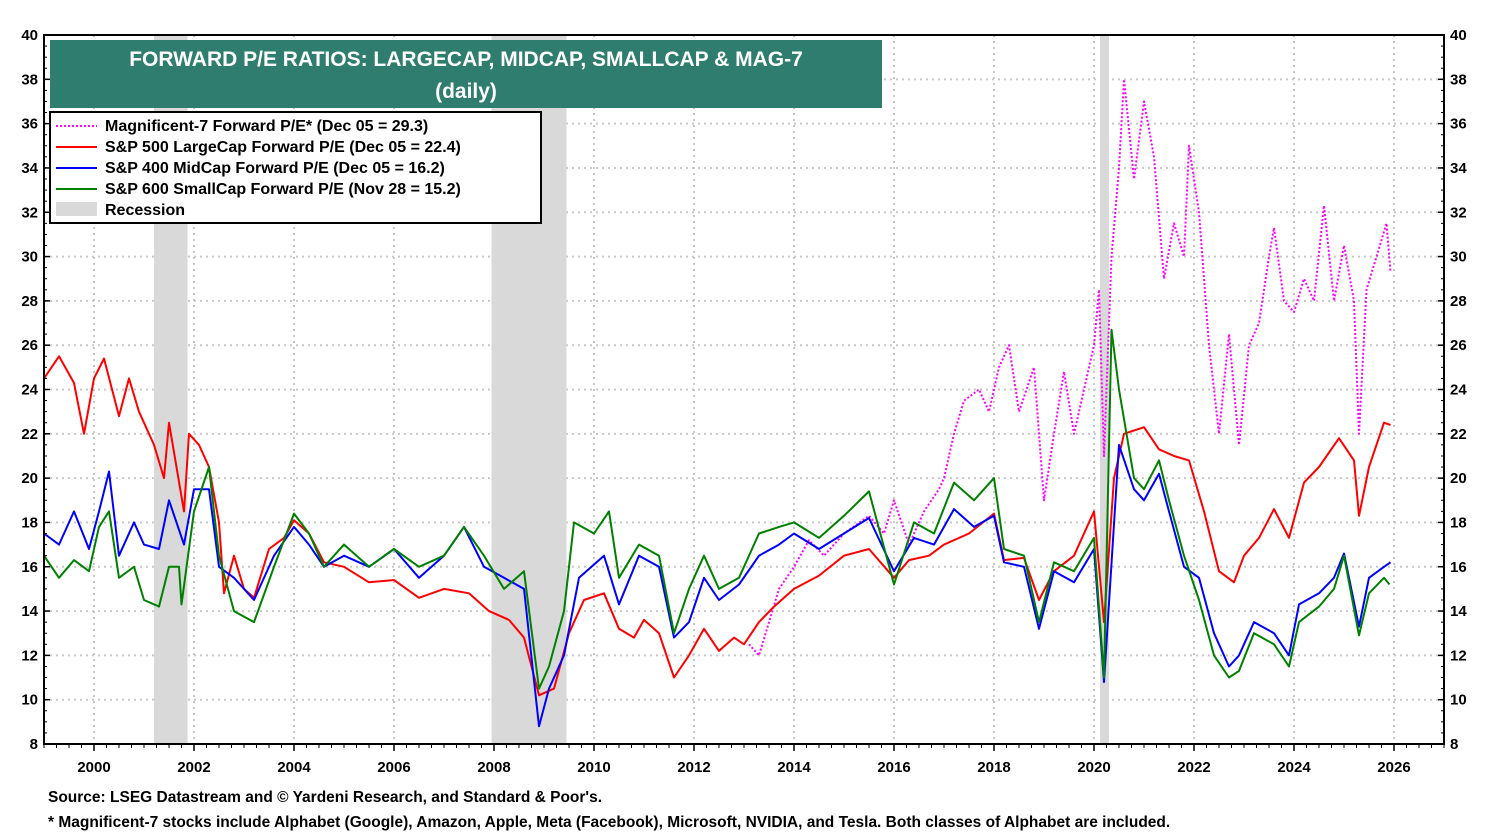  What do you see at coordinates (1104, 389) in the screenshot?
I see `recession-band` at bounding box center [1104, 389].